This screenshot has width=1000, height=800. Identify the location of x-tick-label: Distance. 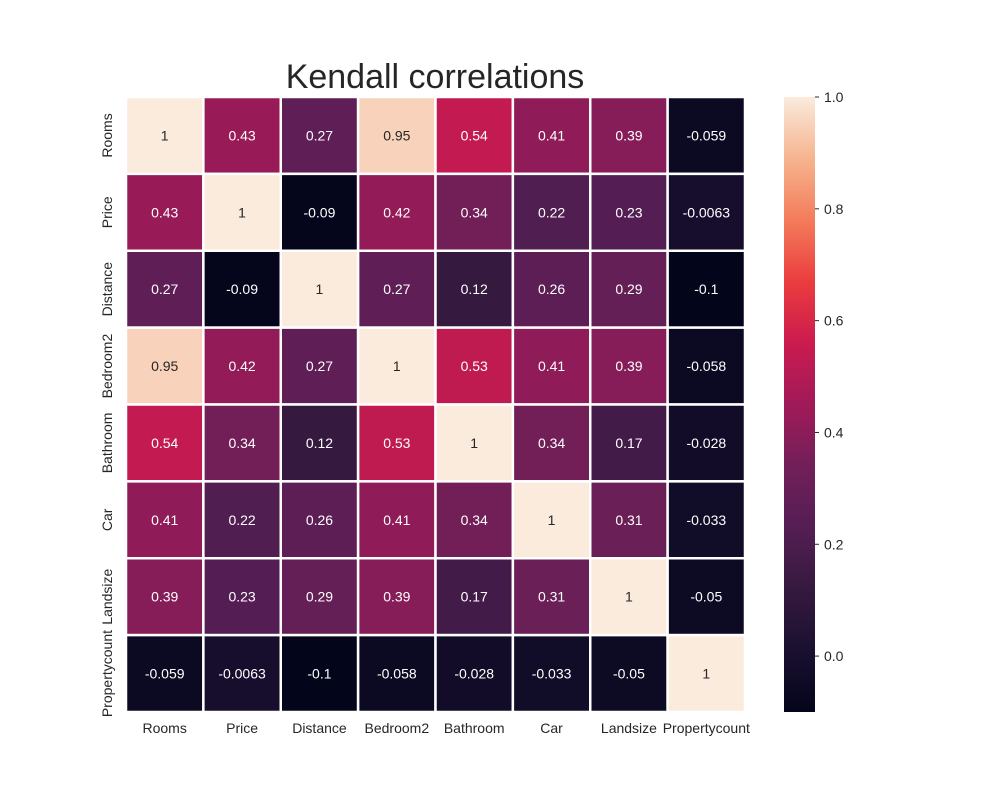
(319, 728).